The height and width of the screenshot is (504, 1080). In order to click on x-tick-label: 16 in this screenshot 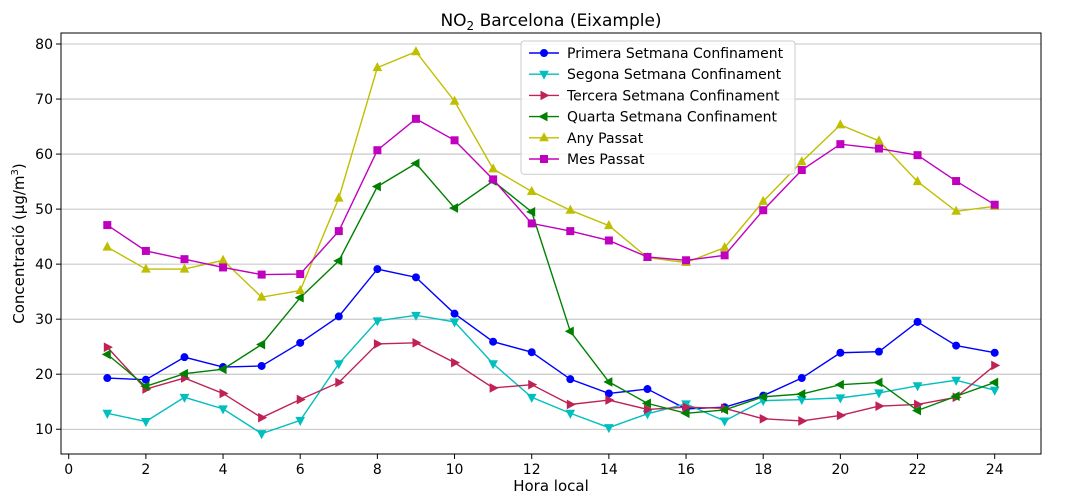, I will do `click(686, 470)`.